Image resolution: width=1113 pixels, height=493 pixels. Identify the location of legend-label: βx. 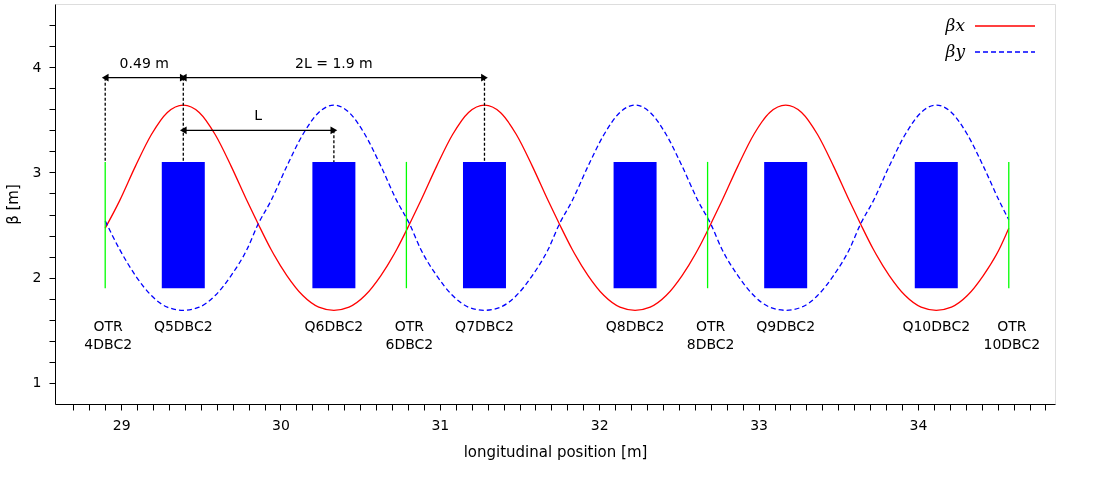
(955, 25).